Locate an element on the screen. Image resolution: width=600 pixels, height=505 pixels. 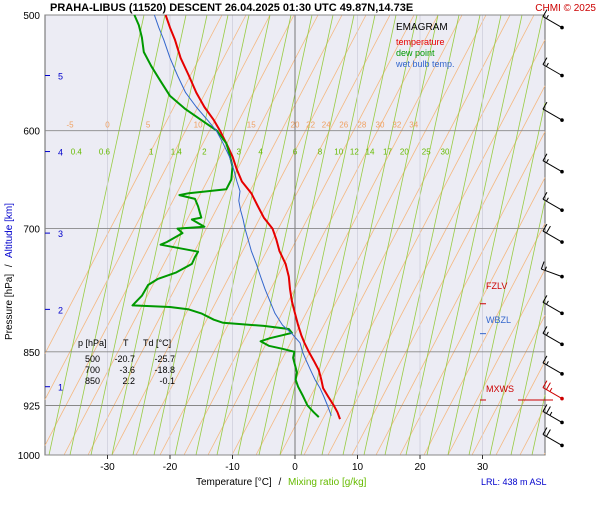
fzlv-label: FZLV is located at coordinates (496, 286).